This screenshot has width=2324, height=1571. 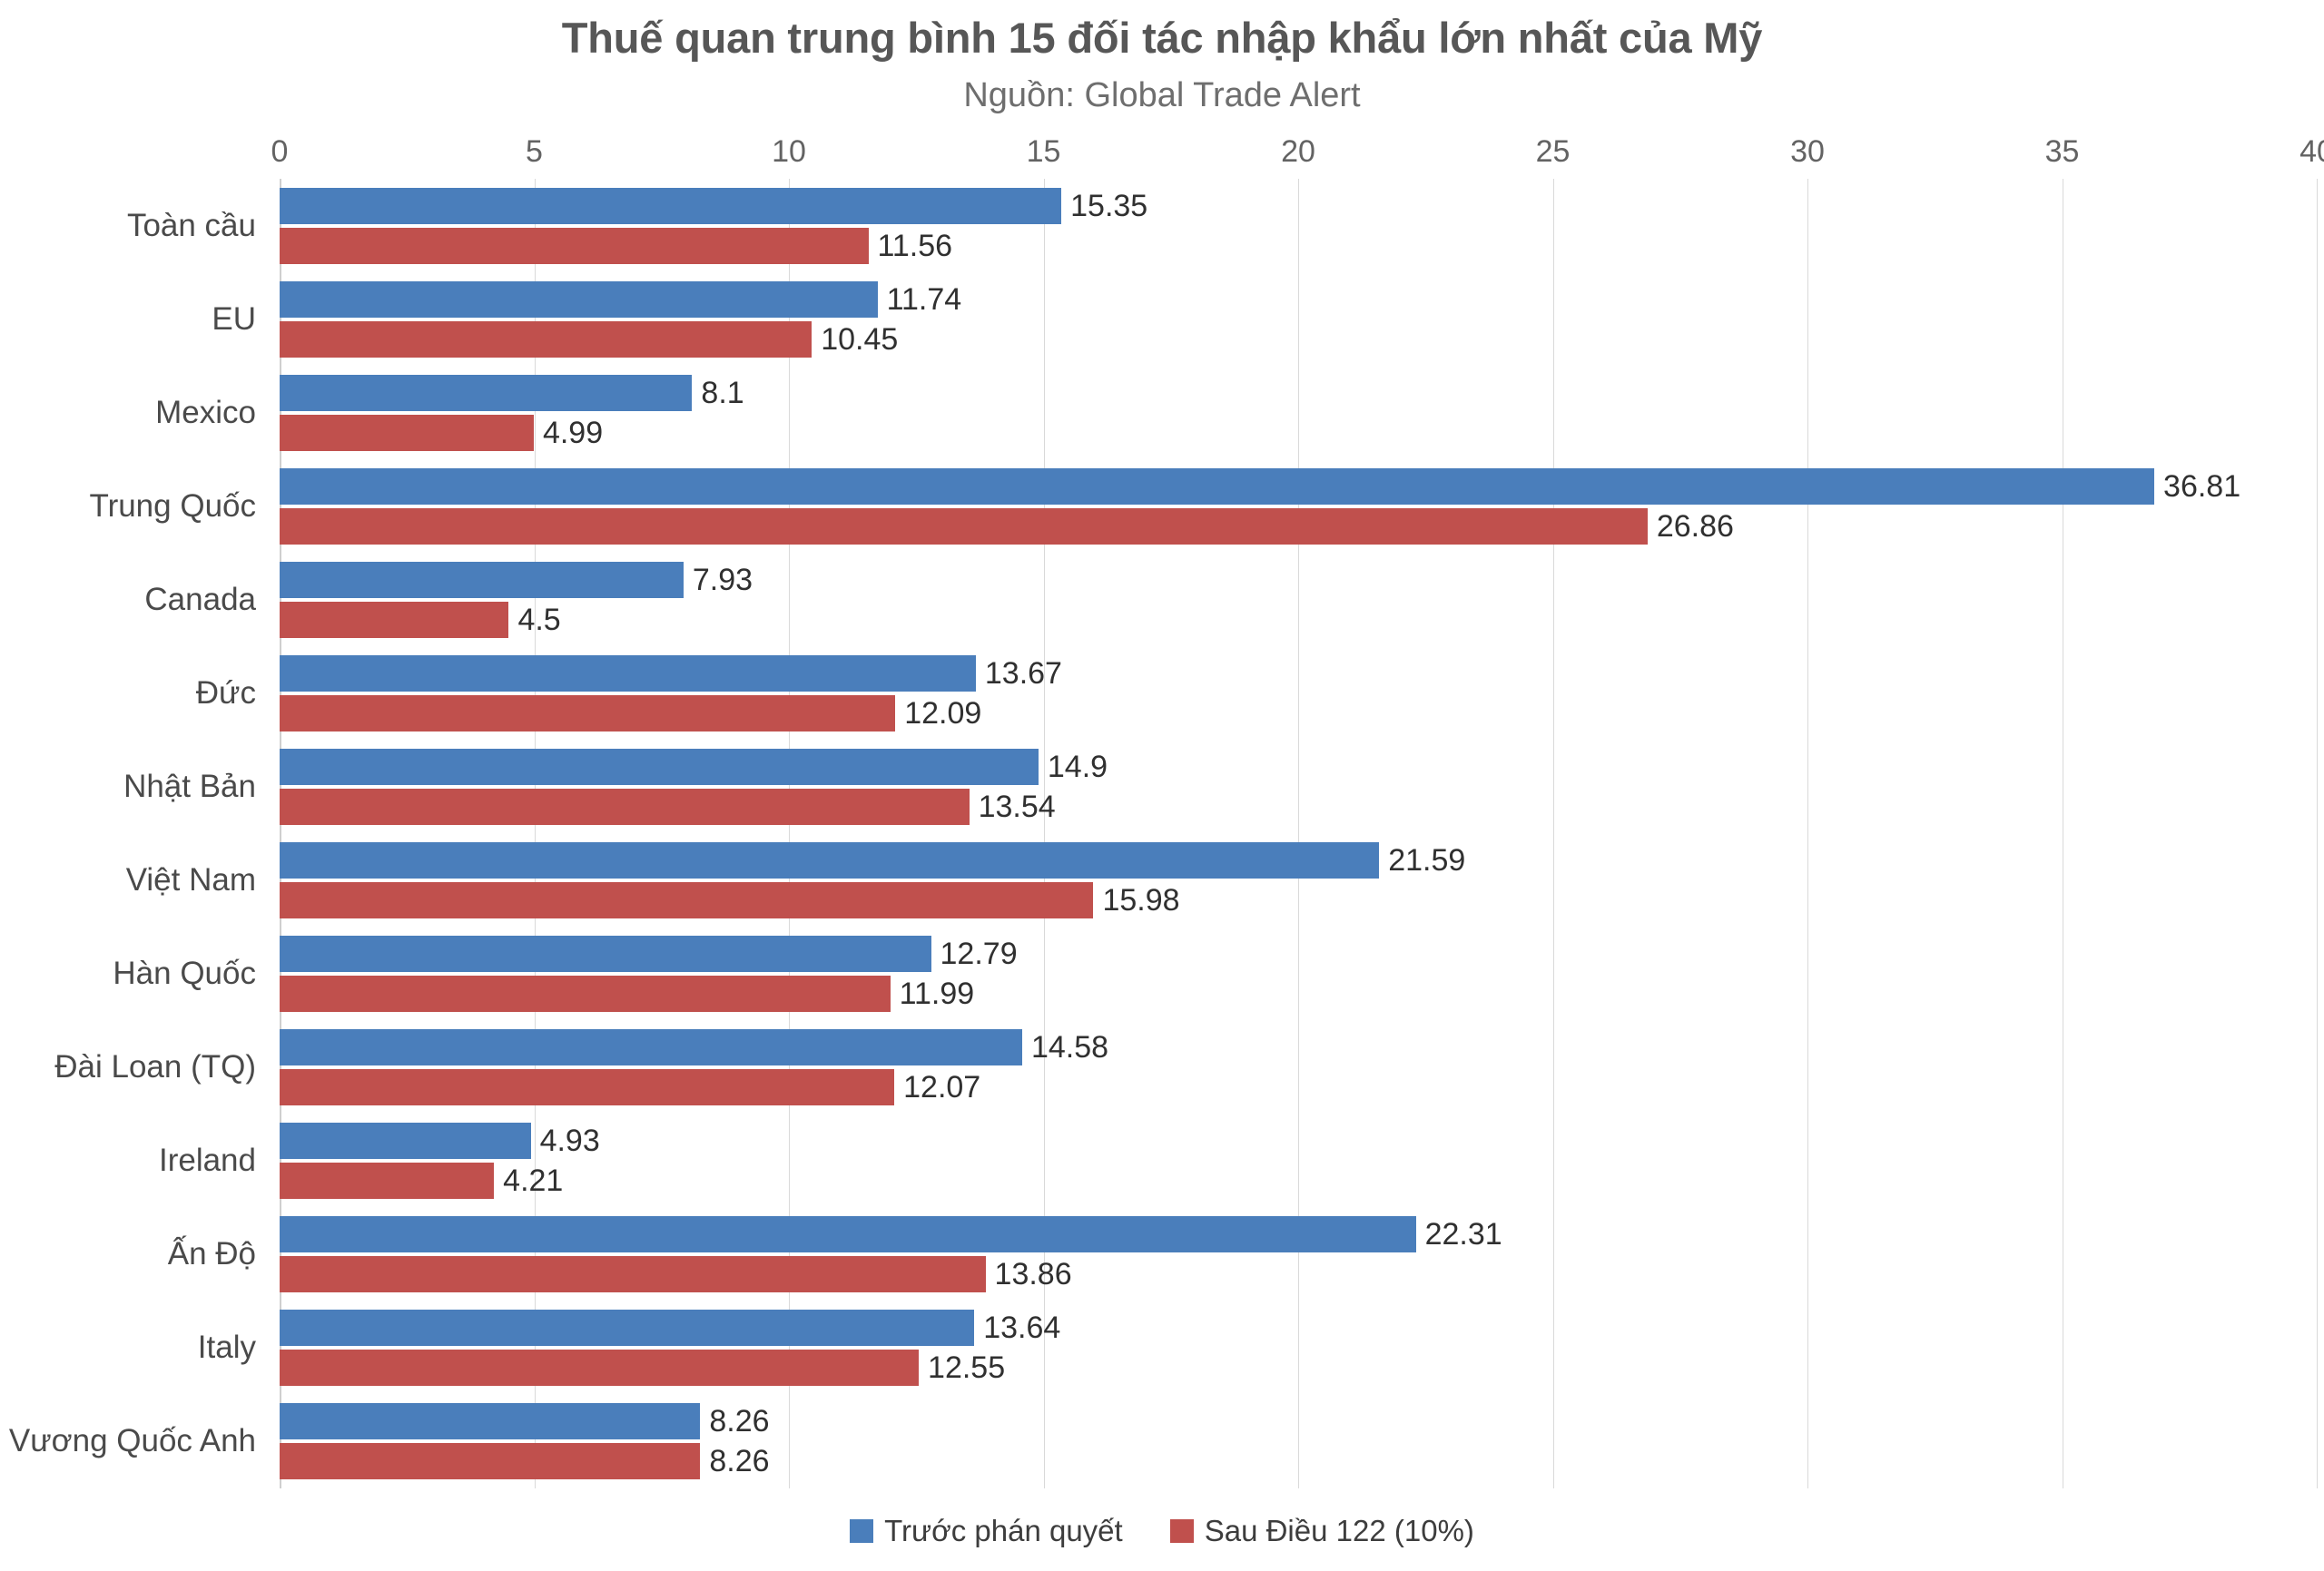 I want to click on bar-value-label: 7.93, so click(x=722, y=579).